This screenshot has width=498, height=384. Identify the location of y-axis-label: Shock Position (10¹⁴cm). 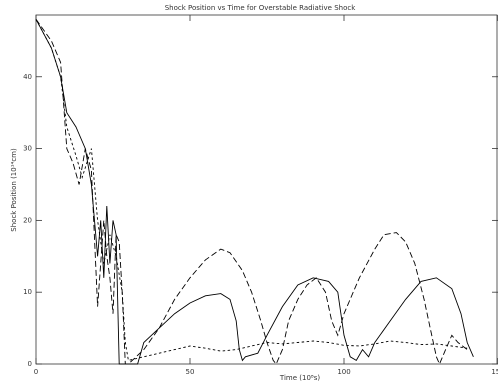
(14, 190).